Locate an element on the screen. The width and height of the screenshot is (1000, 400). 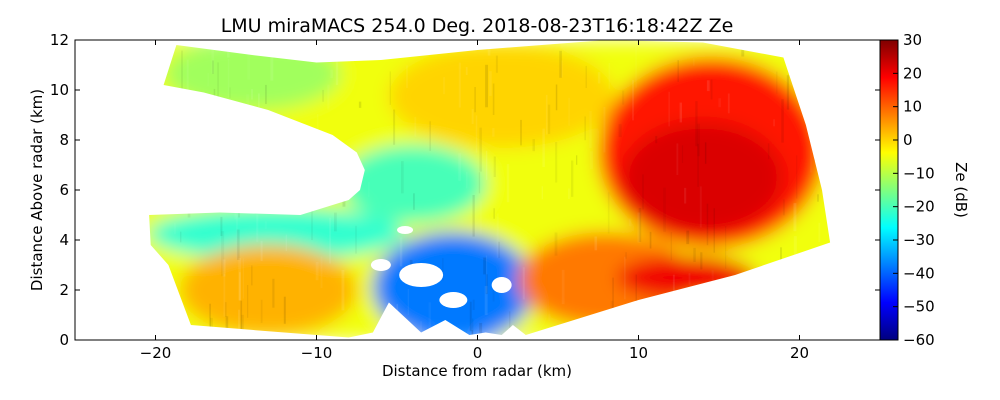
y-tick-label: 10 is located at coordinates (59, 90).